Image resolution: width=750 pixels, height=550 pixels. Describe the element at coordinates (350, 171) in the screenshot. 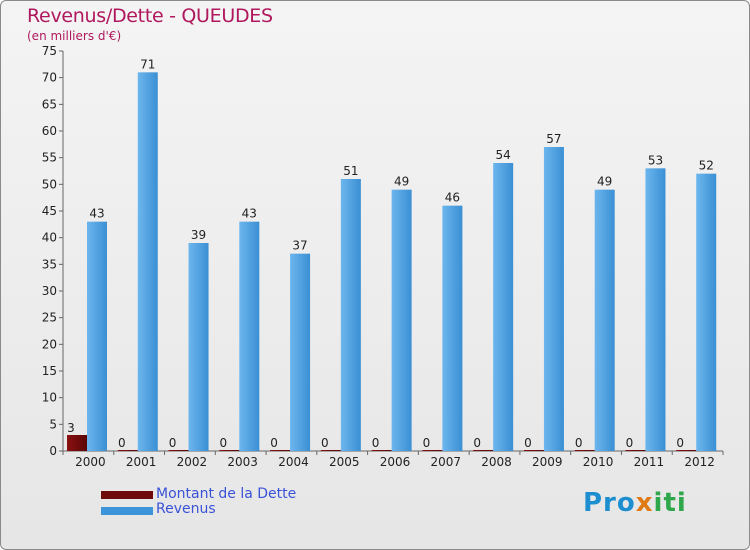

I see `data-label-revenus-2005: 51` at that location.